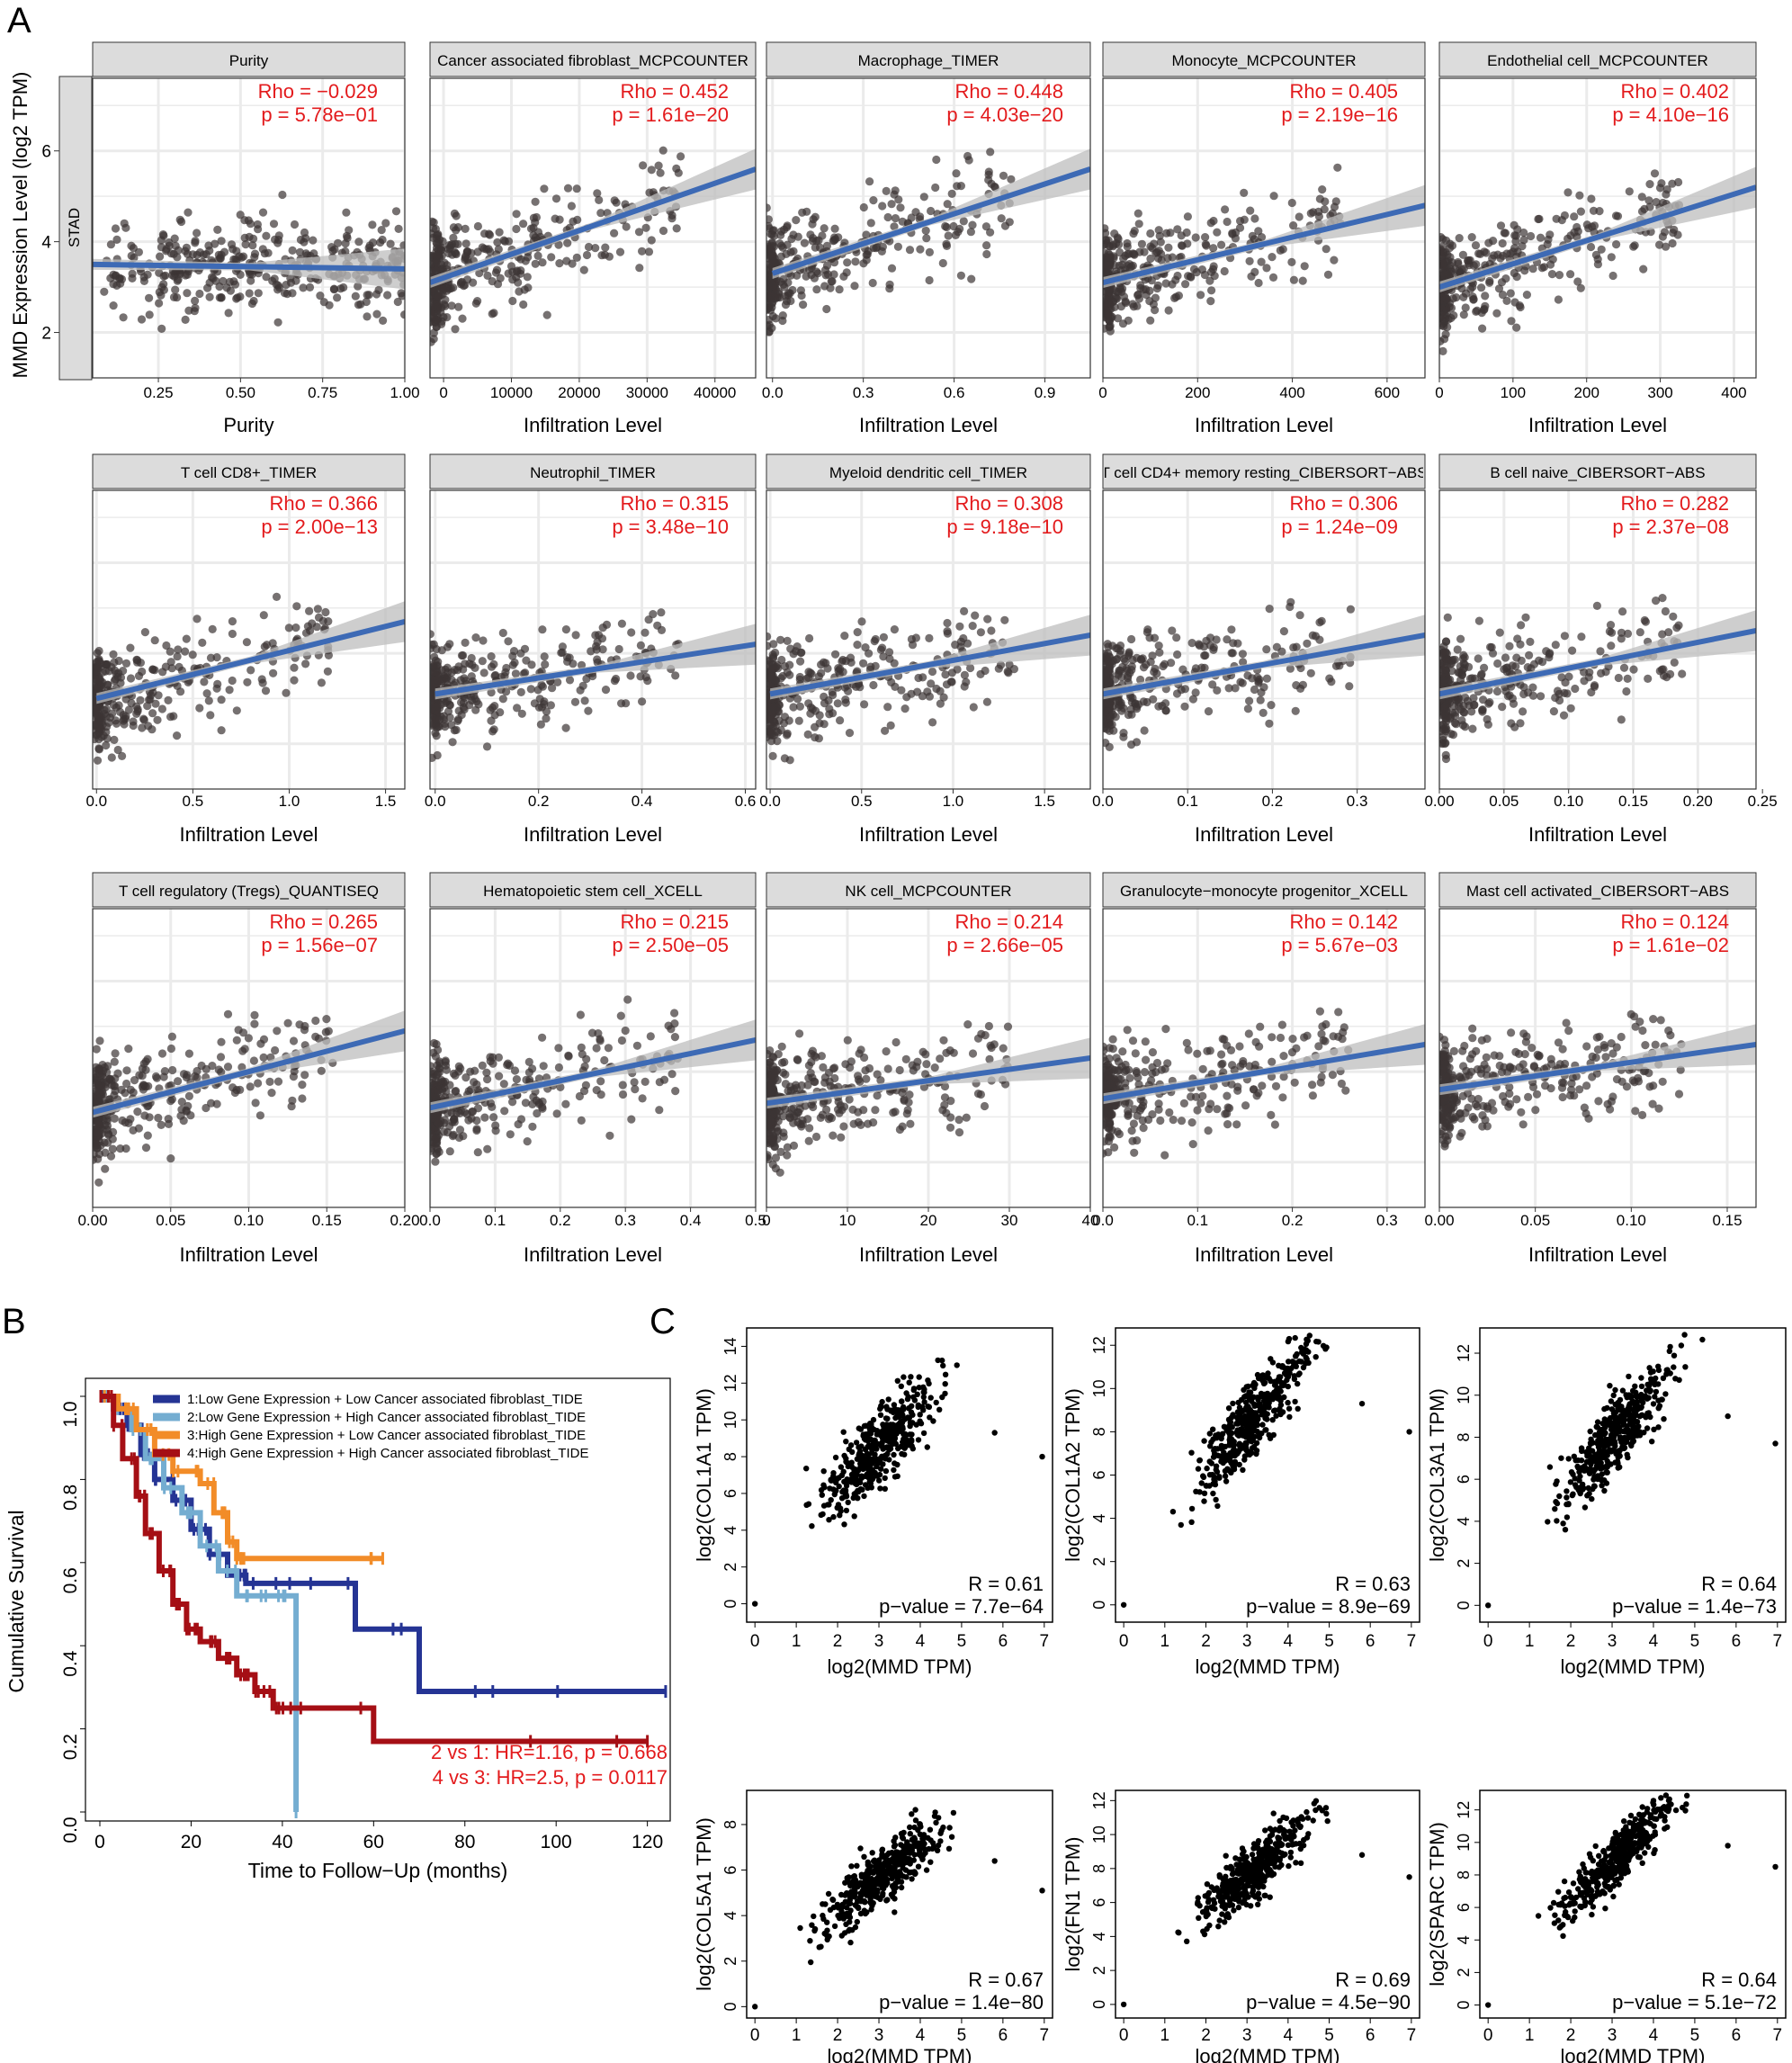  I want to click on x-tick-label: 0.9, so click(1045, 392).